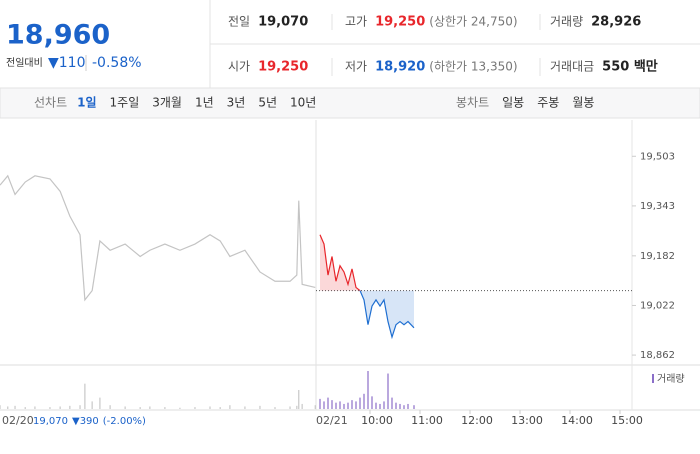 The height and width of the screenshot is (454, 700). Describe the element at coordinates (627, 420) in the screenshot. I see `x-tick-label: 15:00` at that location.